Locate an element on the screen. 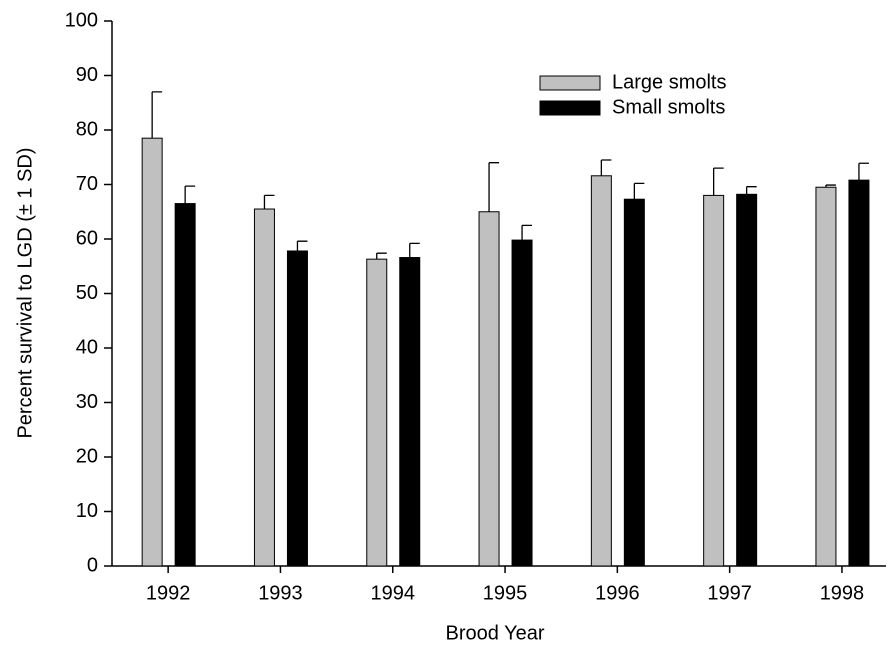  y-tick-label: 80 is located at coordinates (87, 129).